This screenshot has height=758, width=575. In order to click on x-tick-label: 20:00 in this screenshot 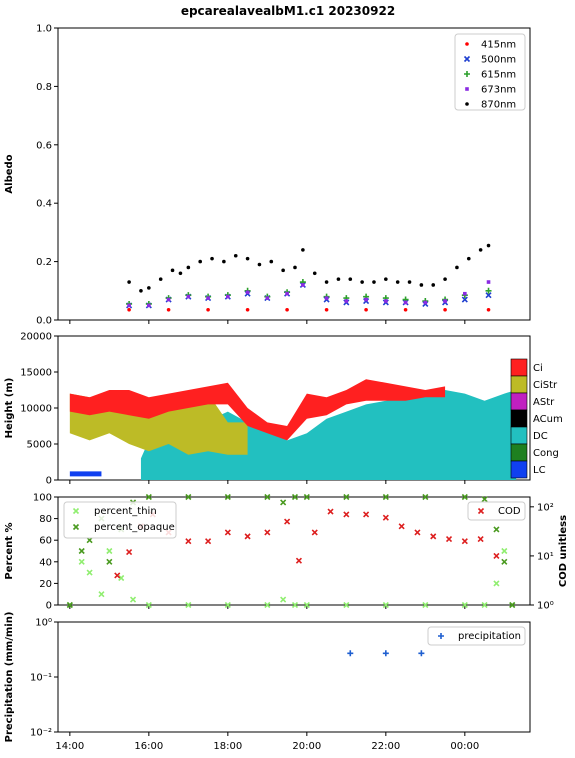, I will do `click(306, 746)`.